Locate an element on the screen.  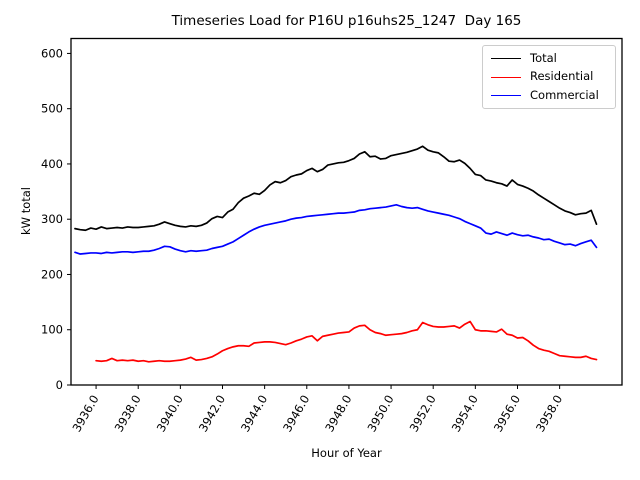
legend-label-residential: Residential is located at coordinates (562, 76).